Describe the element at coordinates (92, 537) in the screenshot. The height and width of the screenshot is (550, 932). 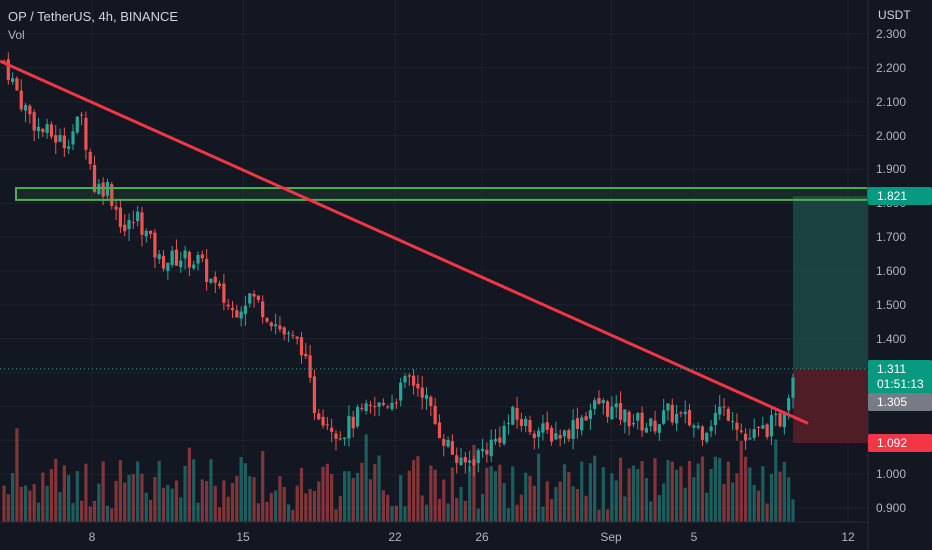
I see `time-tick-label: 8` at that location.